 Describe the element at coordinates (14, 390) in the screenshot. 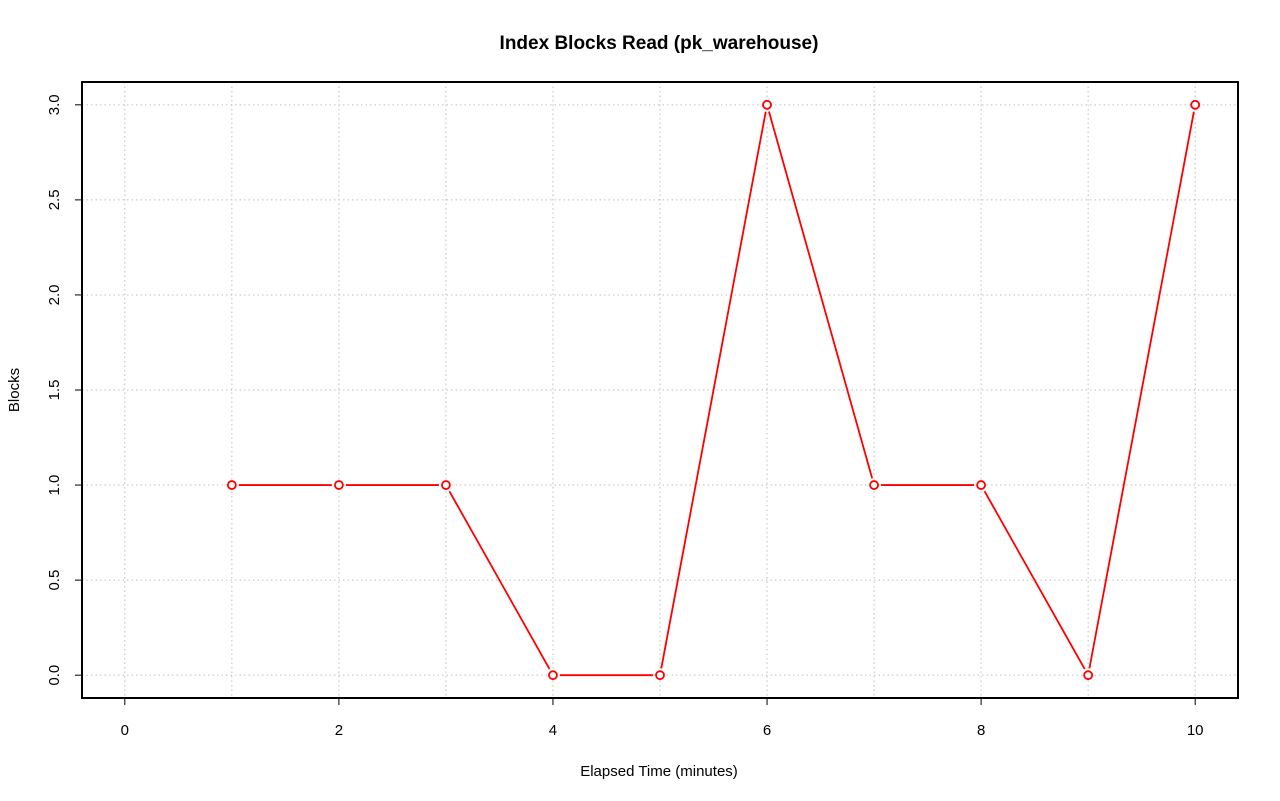

I see `y-axis-label: Blocks` at that location.